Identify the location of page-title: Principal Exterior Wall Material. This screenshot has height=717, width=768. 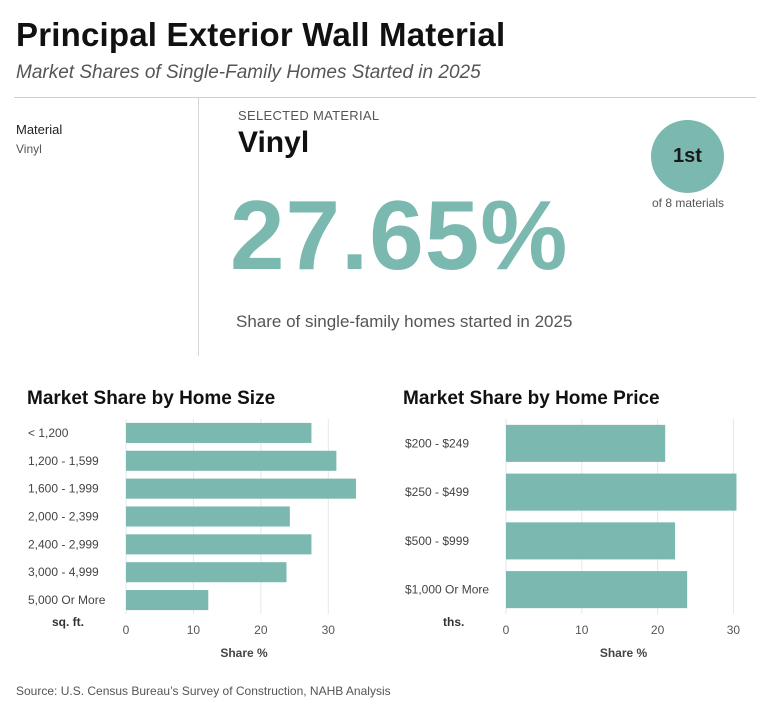
(261, 34).